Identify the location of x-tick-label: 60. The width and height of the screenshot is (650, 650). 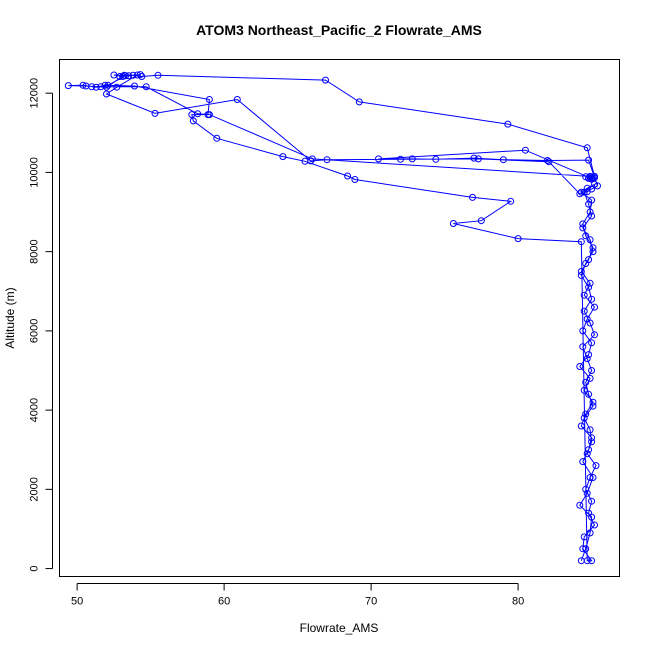
(224, 602).